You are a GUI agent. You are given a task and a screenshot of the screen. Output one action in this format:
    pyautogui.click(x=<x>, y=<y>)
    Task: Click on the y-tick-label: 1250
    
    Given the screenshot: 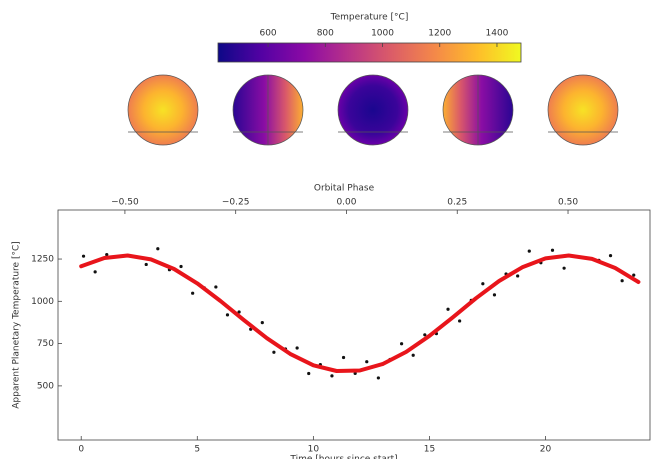 What is the action you would take?
    pyautogui.click(x=42, y=260)
    